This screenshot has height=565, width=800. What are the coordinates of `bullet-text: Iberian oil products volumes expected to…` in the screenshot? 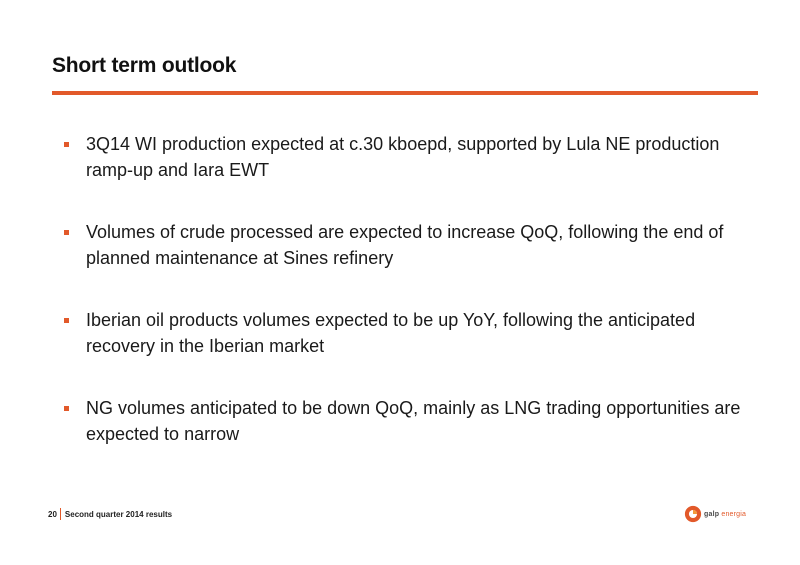 It's located at (391, 333).